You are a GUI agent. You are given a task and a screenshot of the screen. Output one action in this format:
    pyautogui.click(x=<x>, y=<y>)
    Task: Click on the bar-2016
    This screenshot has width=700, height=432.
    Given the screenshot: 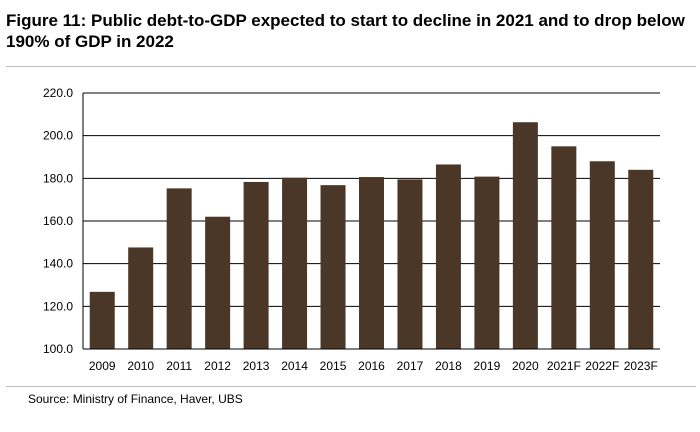 What is the action you would take?
    pyautogui.click(x=371, y=263)
    